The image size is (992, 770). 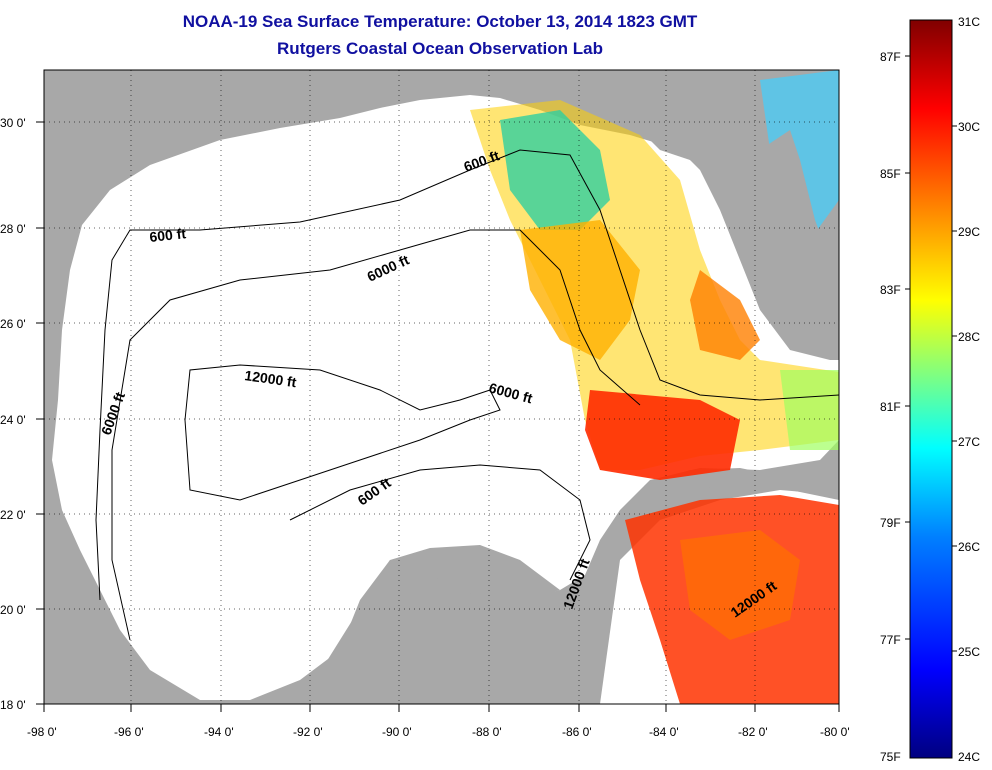 I want to click on colorbar-fahrenheit-label: 83F, so click(x=890, y=290).